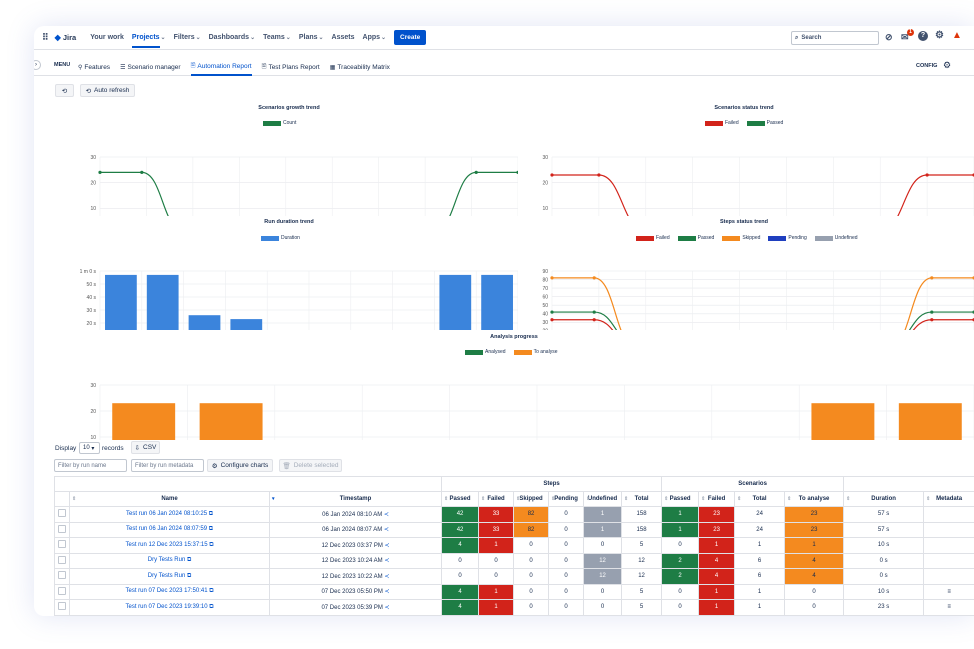 The height and width of the screenshot is (649, 974). I want to click on nav-item: Your work, so click(107, 37).